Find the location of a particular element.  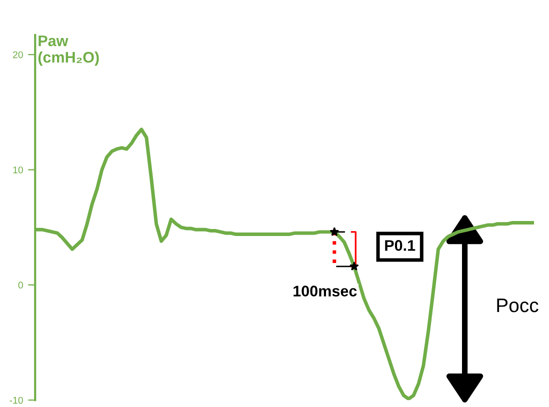

annotation: P0.1 is located at coordinates (400, 245).